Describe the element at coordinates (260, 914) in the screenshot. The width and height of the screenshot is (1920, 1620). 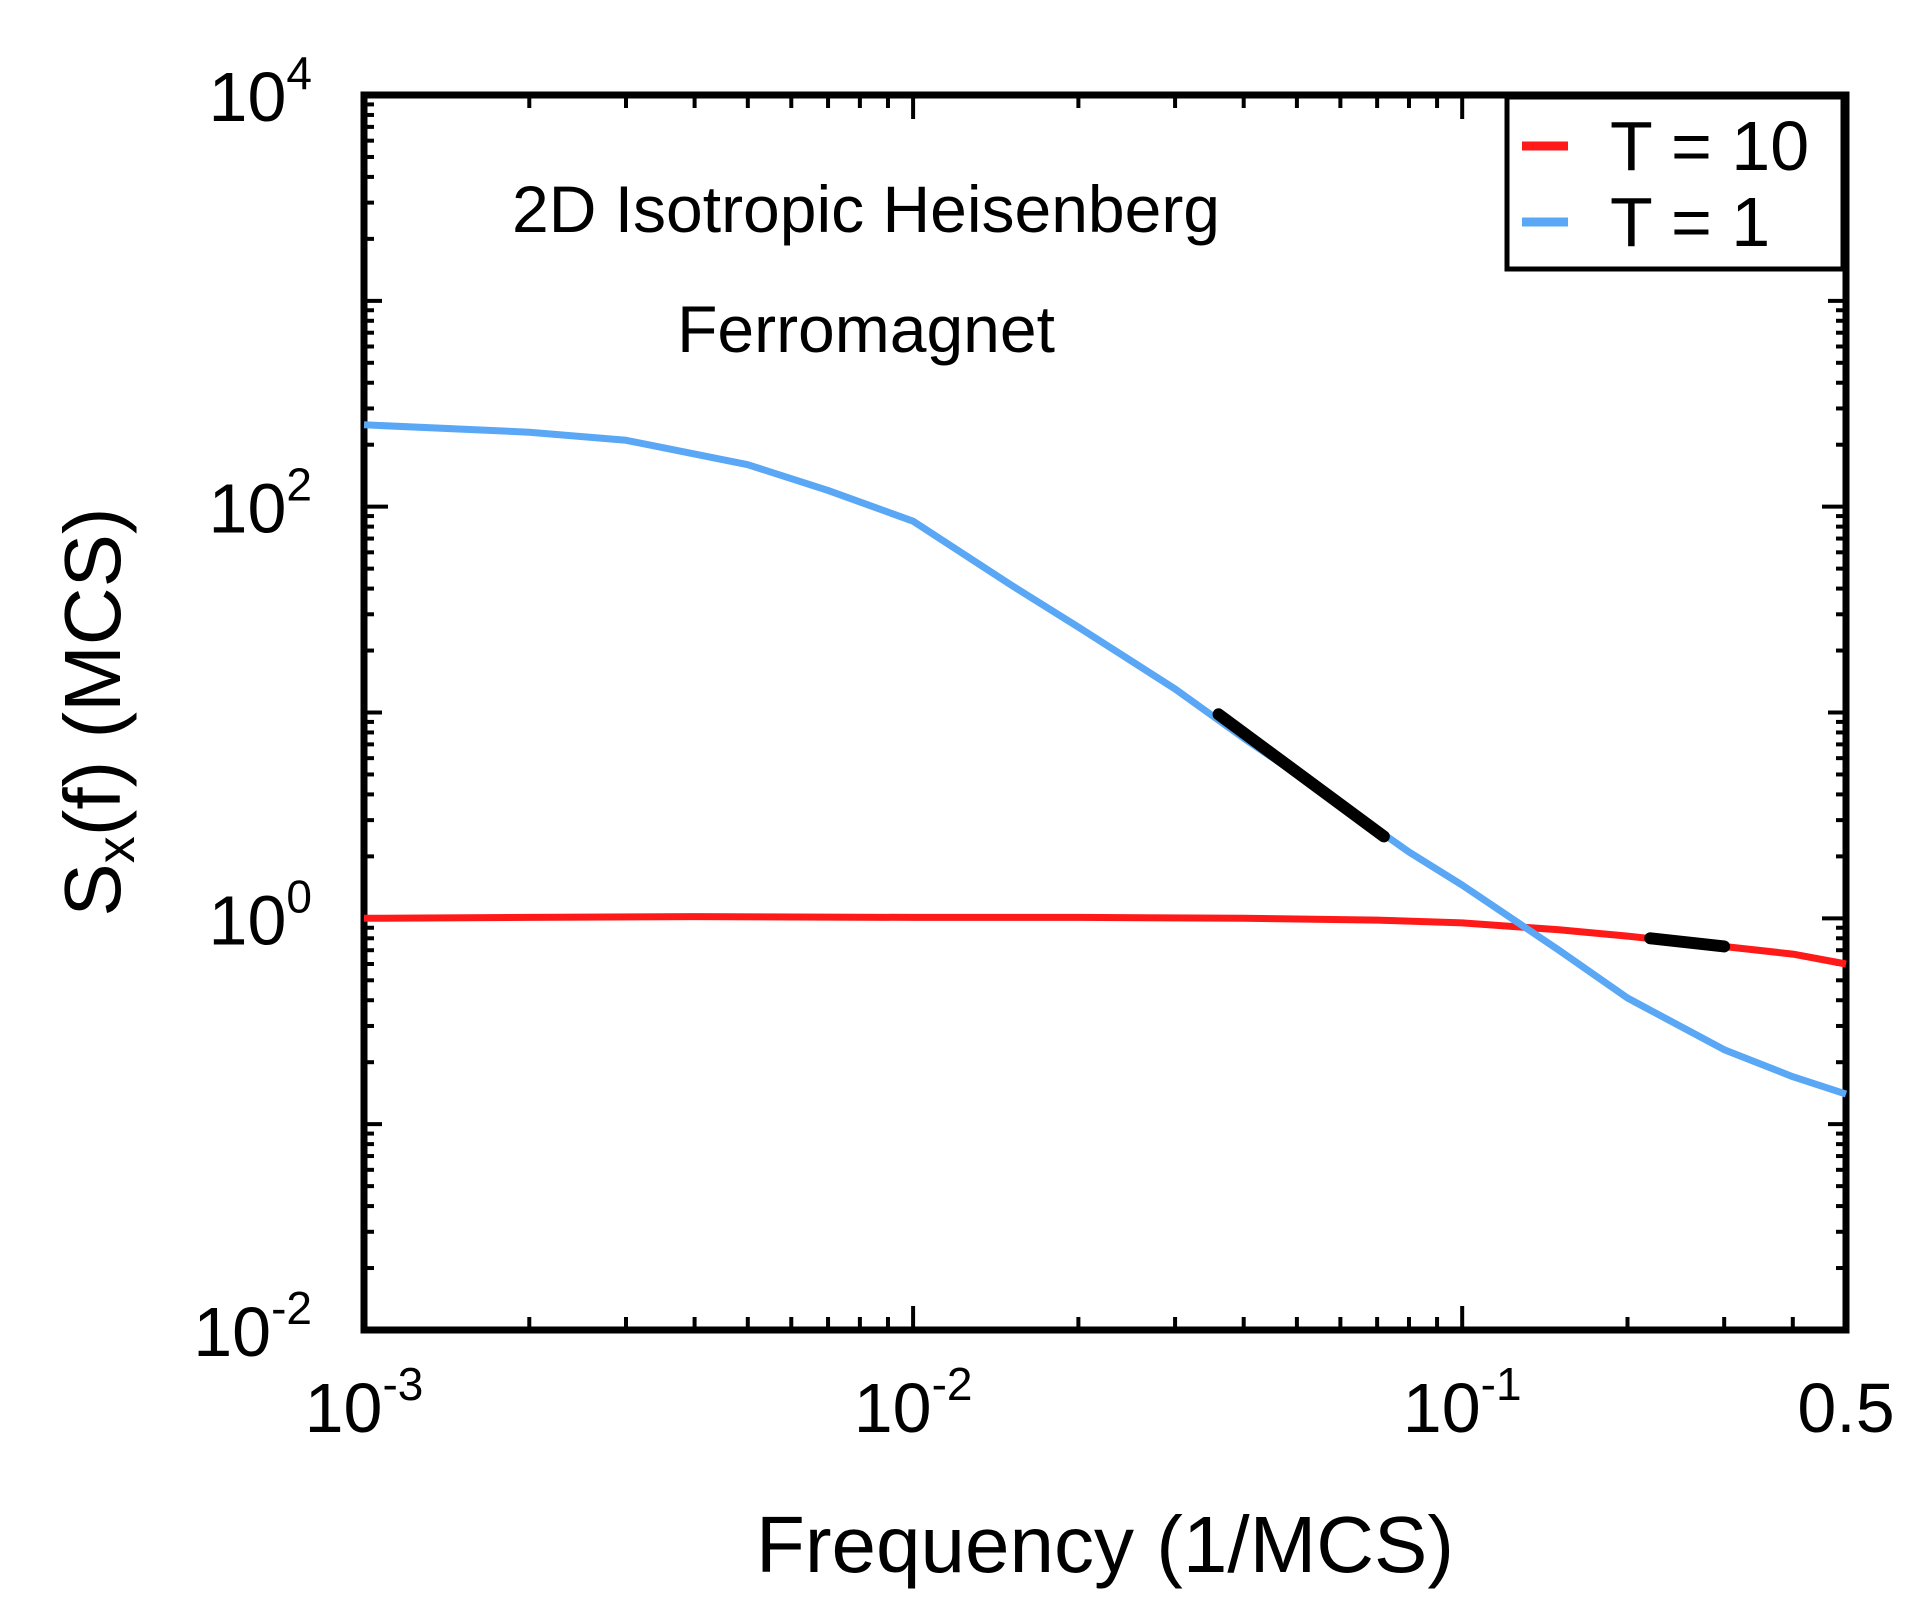
I see `y-tick-label: 10⁰` at that location.